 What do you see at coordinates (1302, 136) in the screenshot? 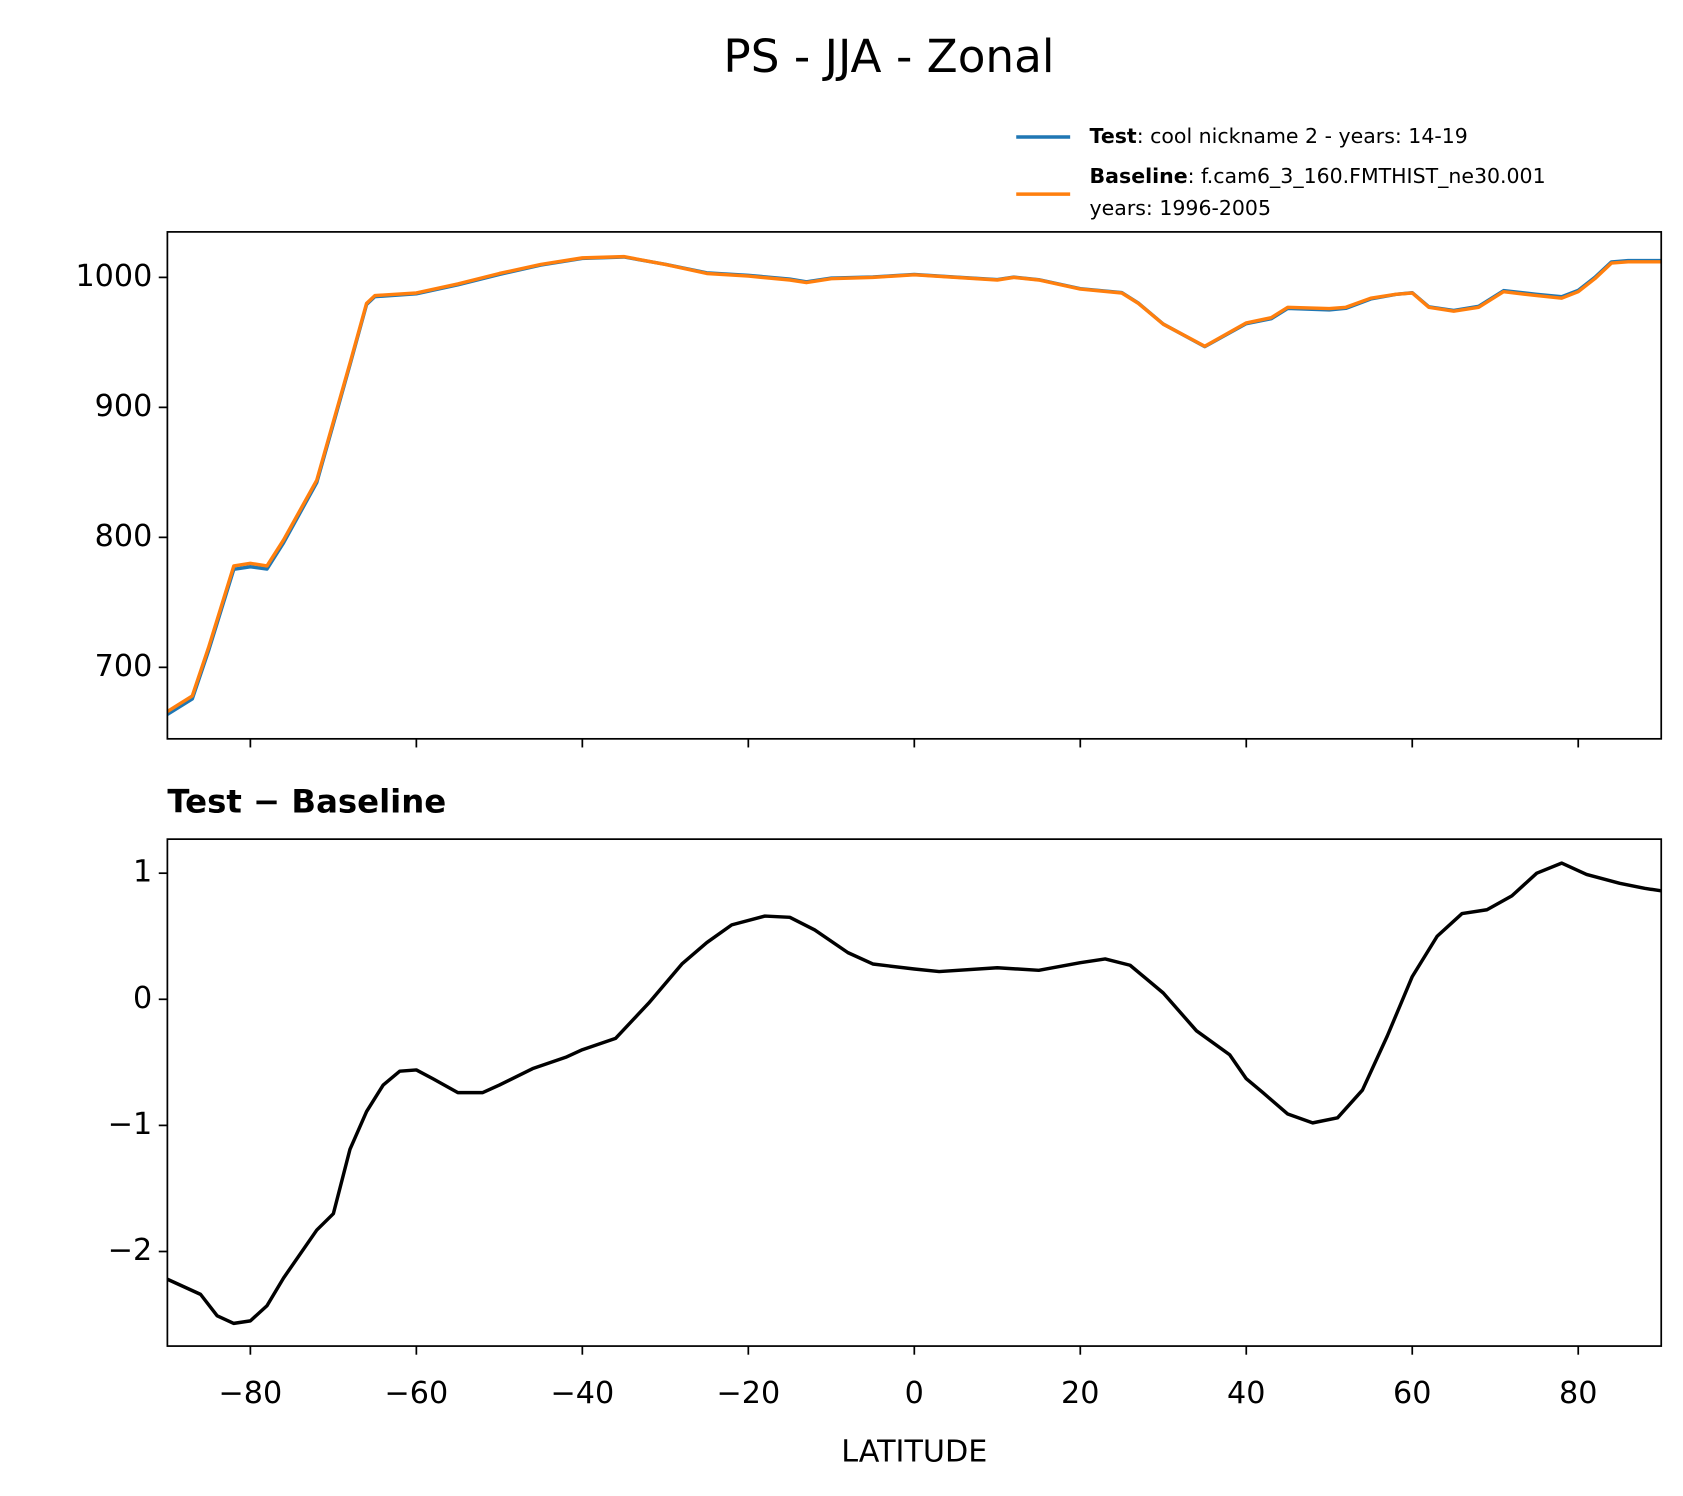
I see `legend-description: : cool nickname 2 - years: 14-19` at bounding box center [1302, 136].